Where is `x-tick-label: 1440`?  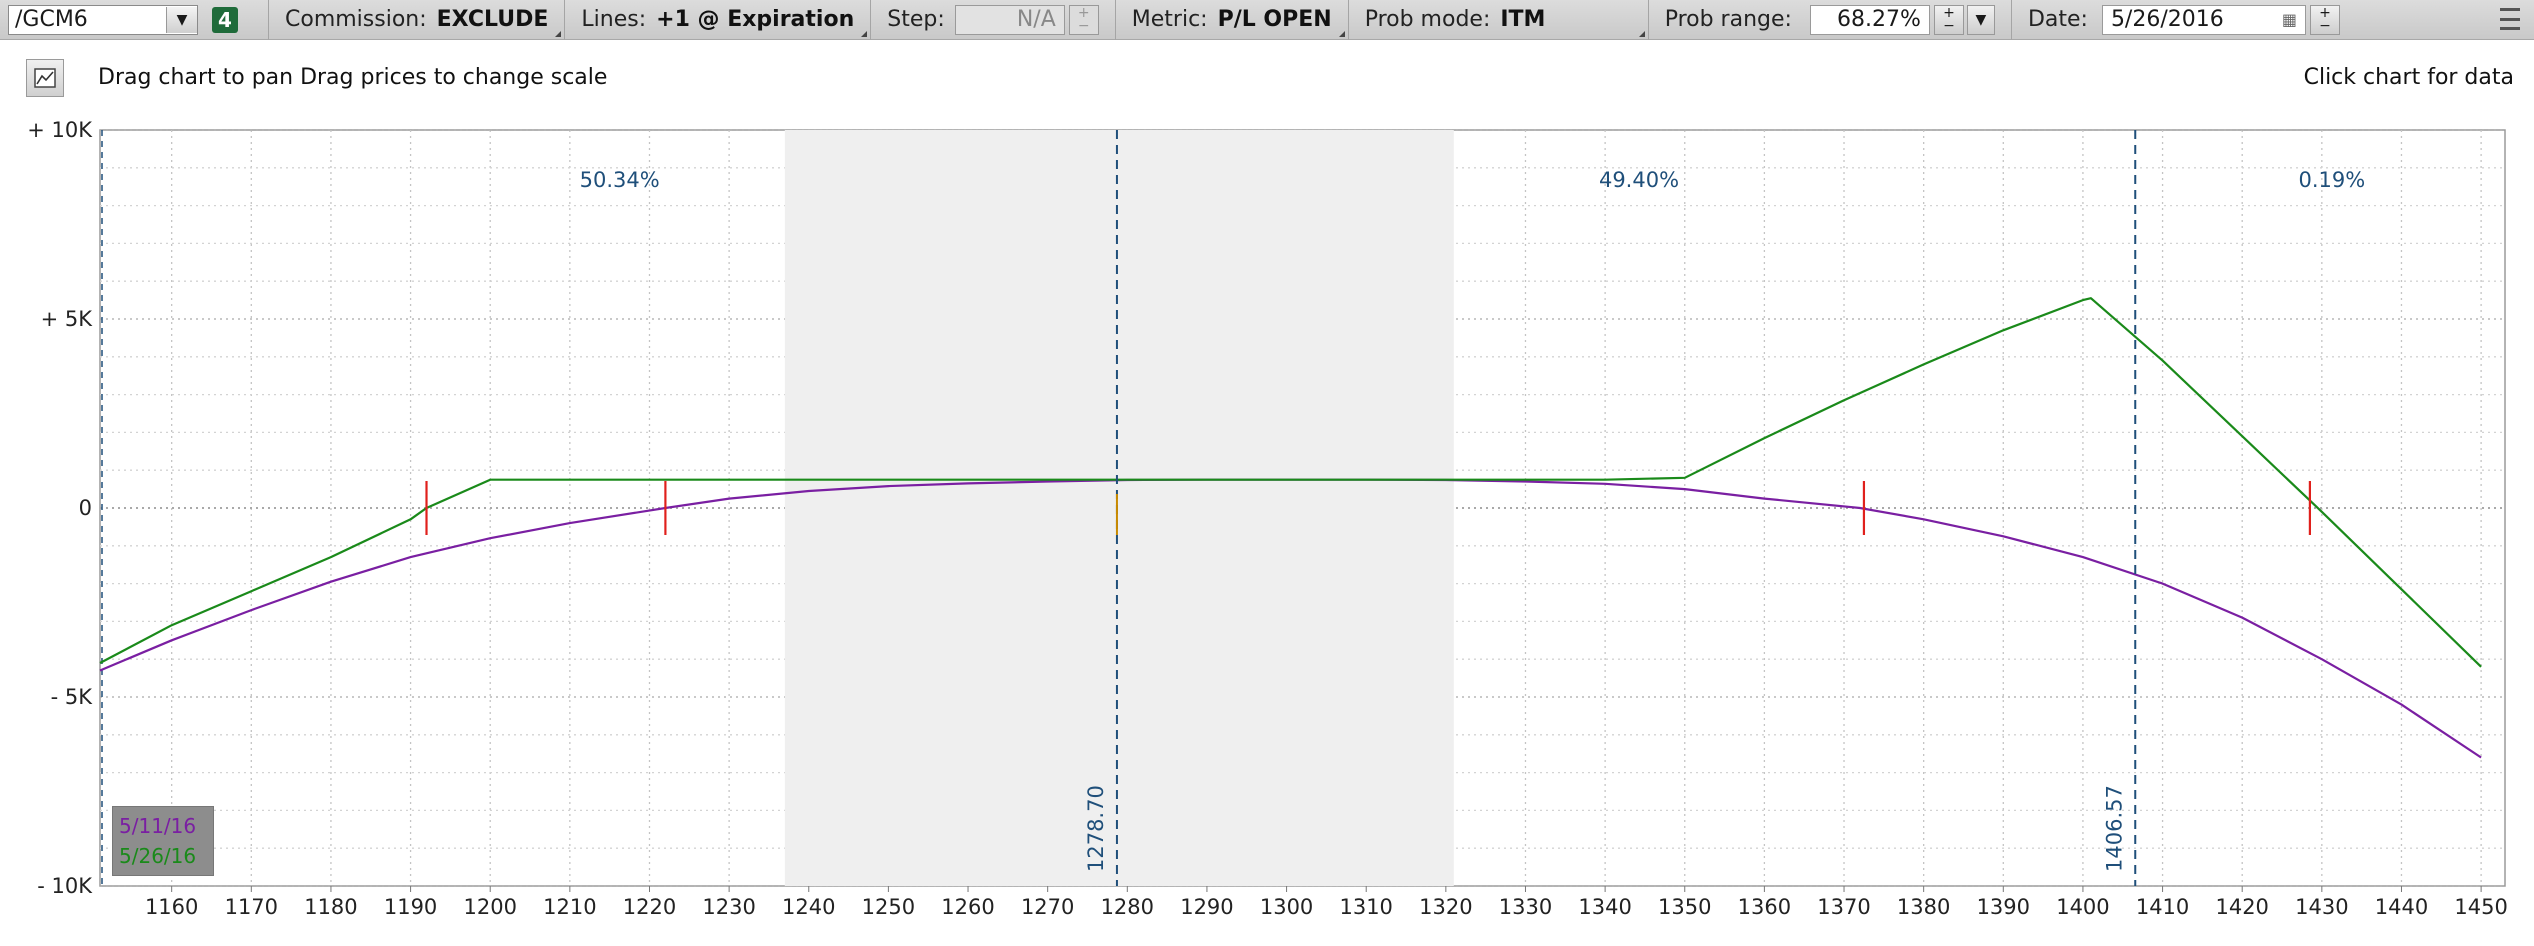 x-tick-label: 1440 is located at coordinates (2401, 907).